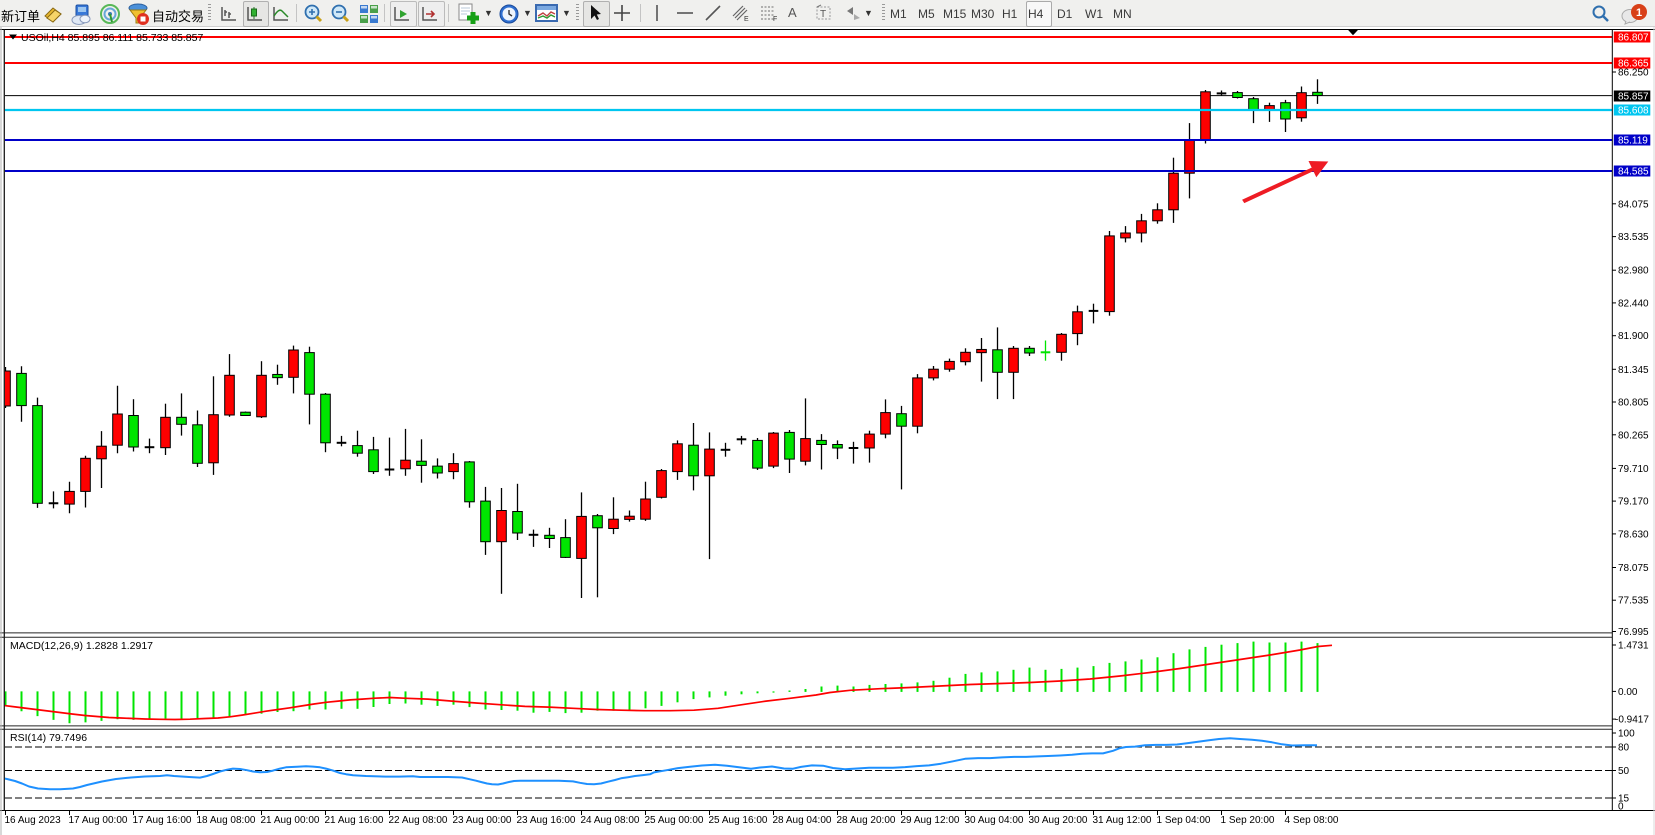 This screenshot has width=1655, height=835. I want to click on svg-text: 16 Aug 2023, so click(33, 820).